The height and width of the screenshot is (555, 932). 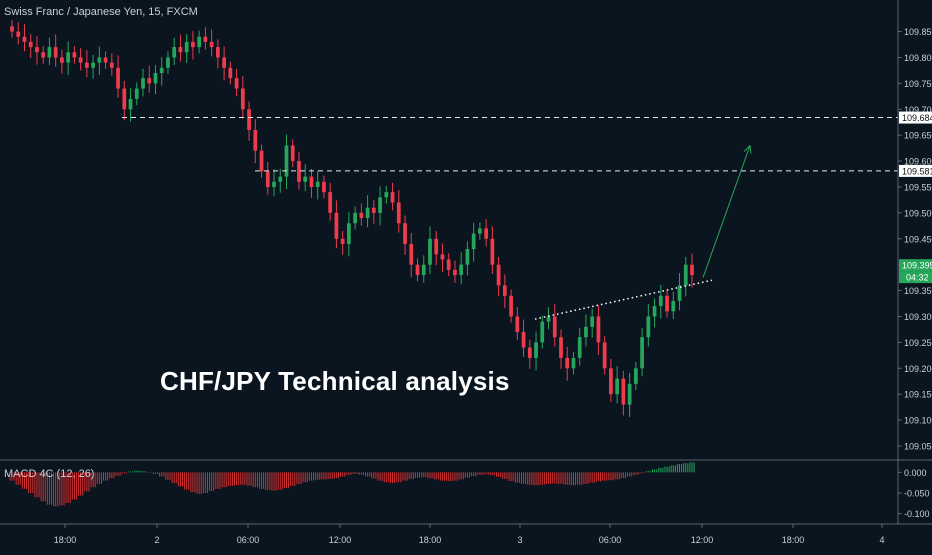 What do you see at coordinates (918, 291) in the screenshot?
I see `price-tick-label: 109.350` at bounding box center [918, 291].